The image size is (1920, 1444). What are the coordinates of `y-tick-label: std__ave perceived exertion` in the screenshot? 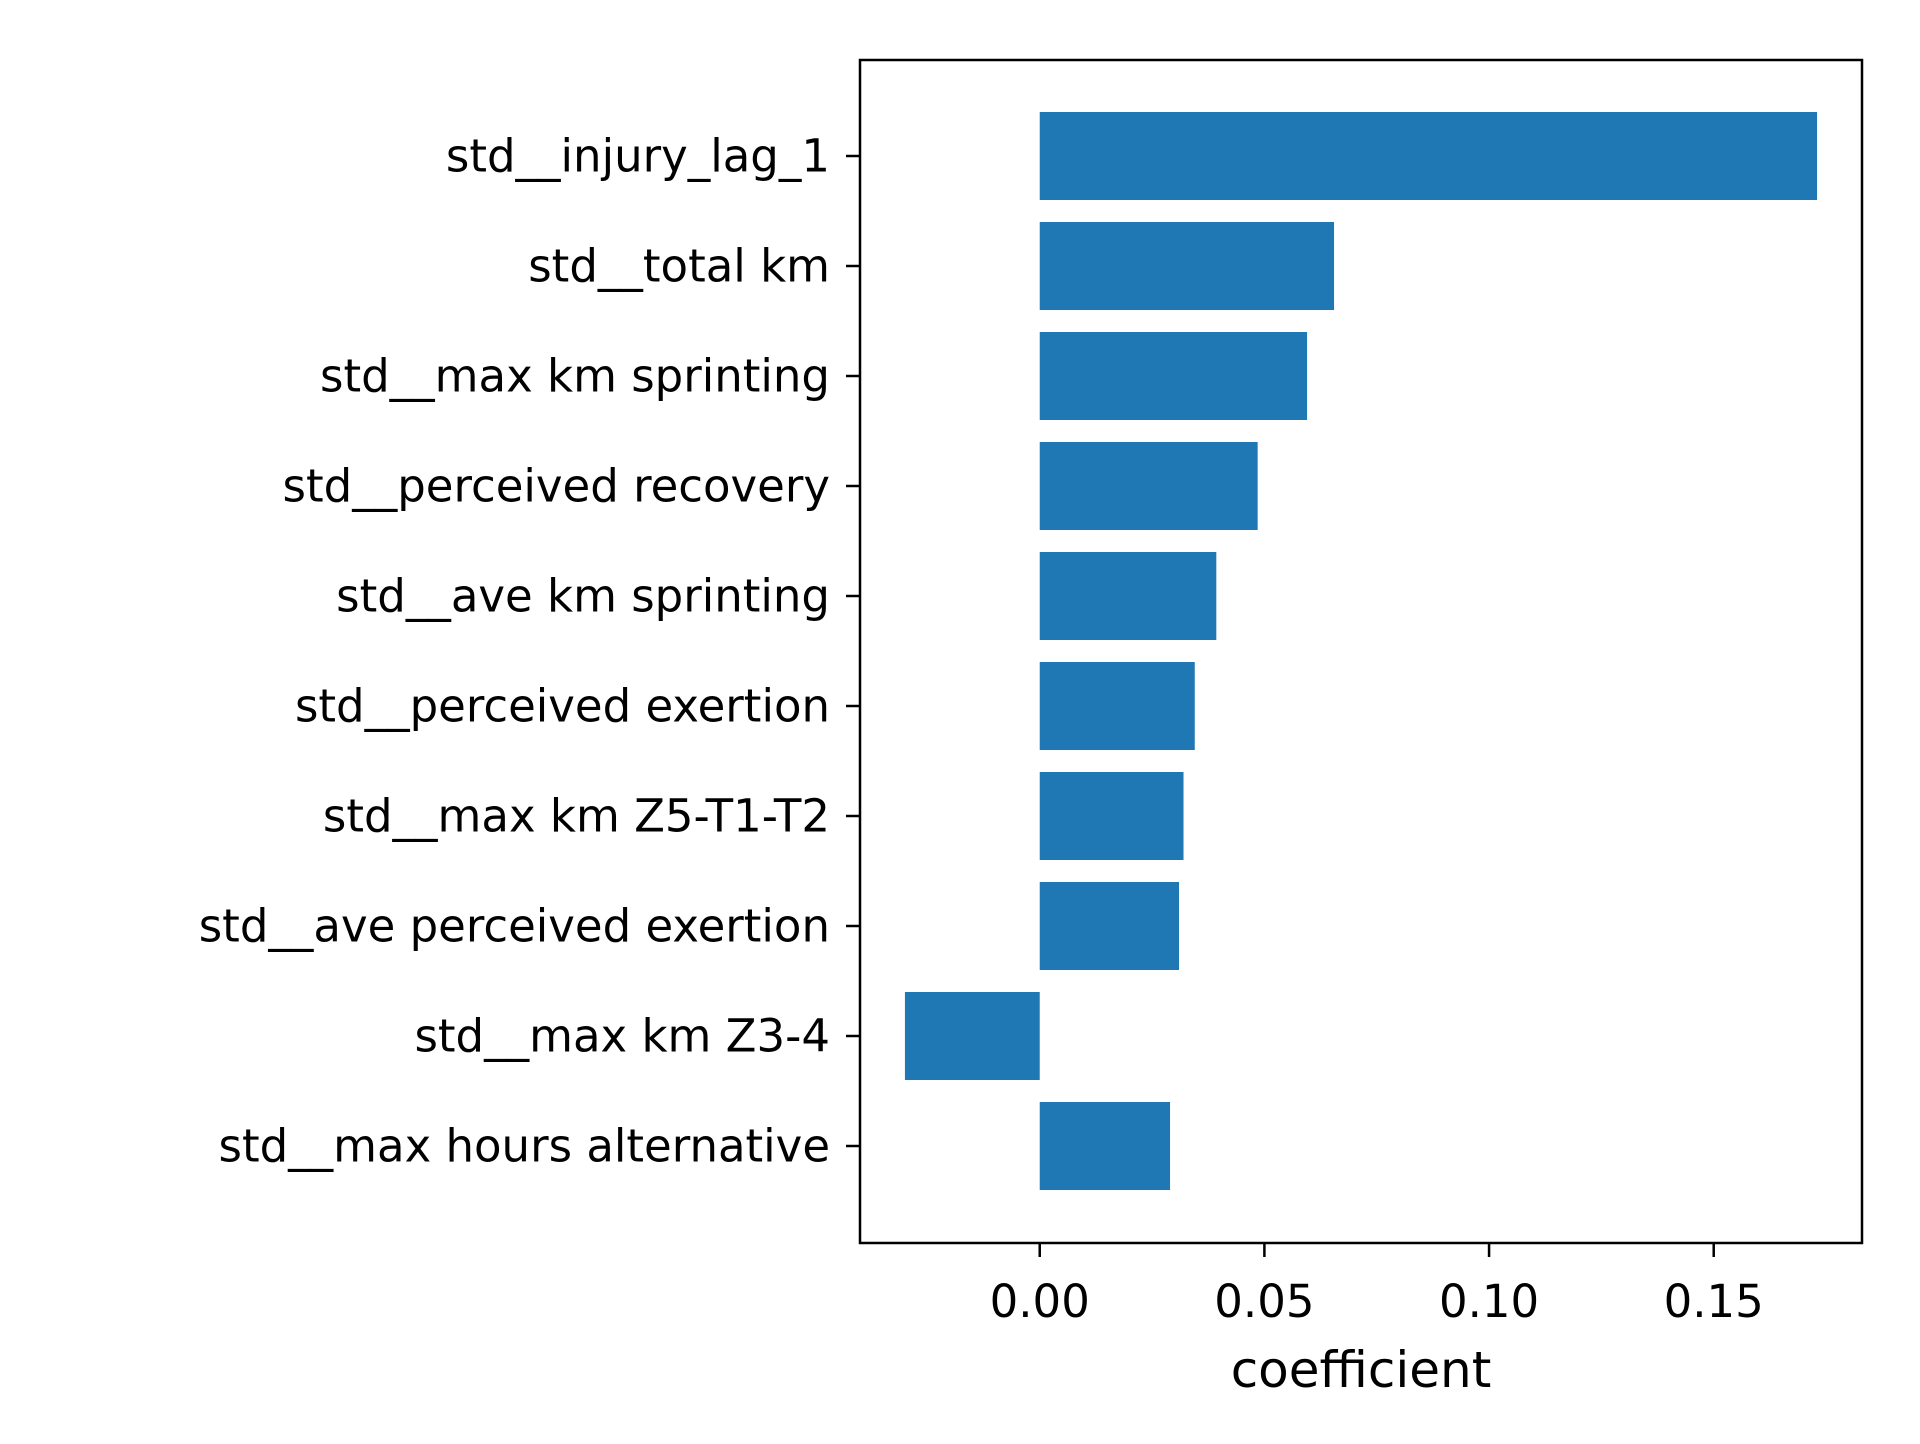 It's located at (514, 926).